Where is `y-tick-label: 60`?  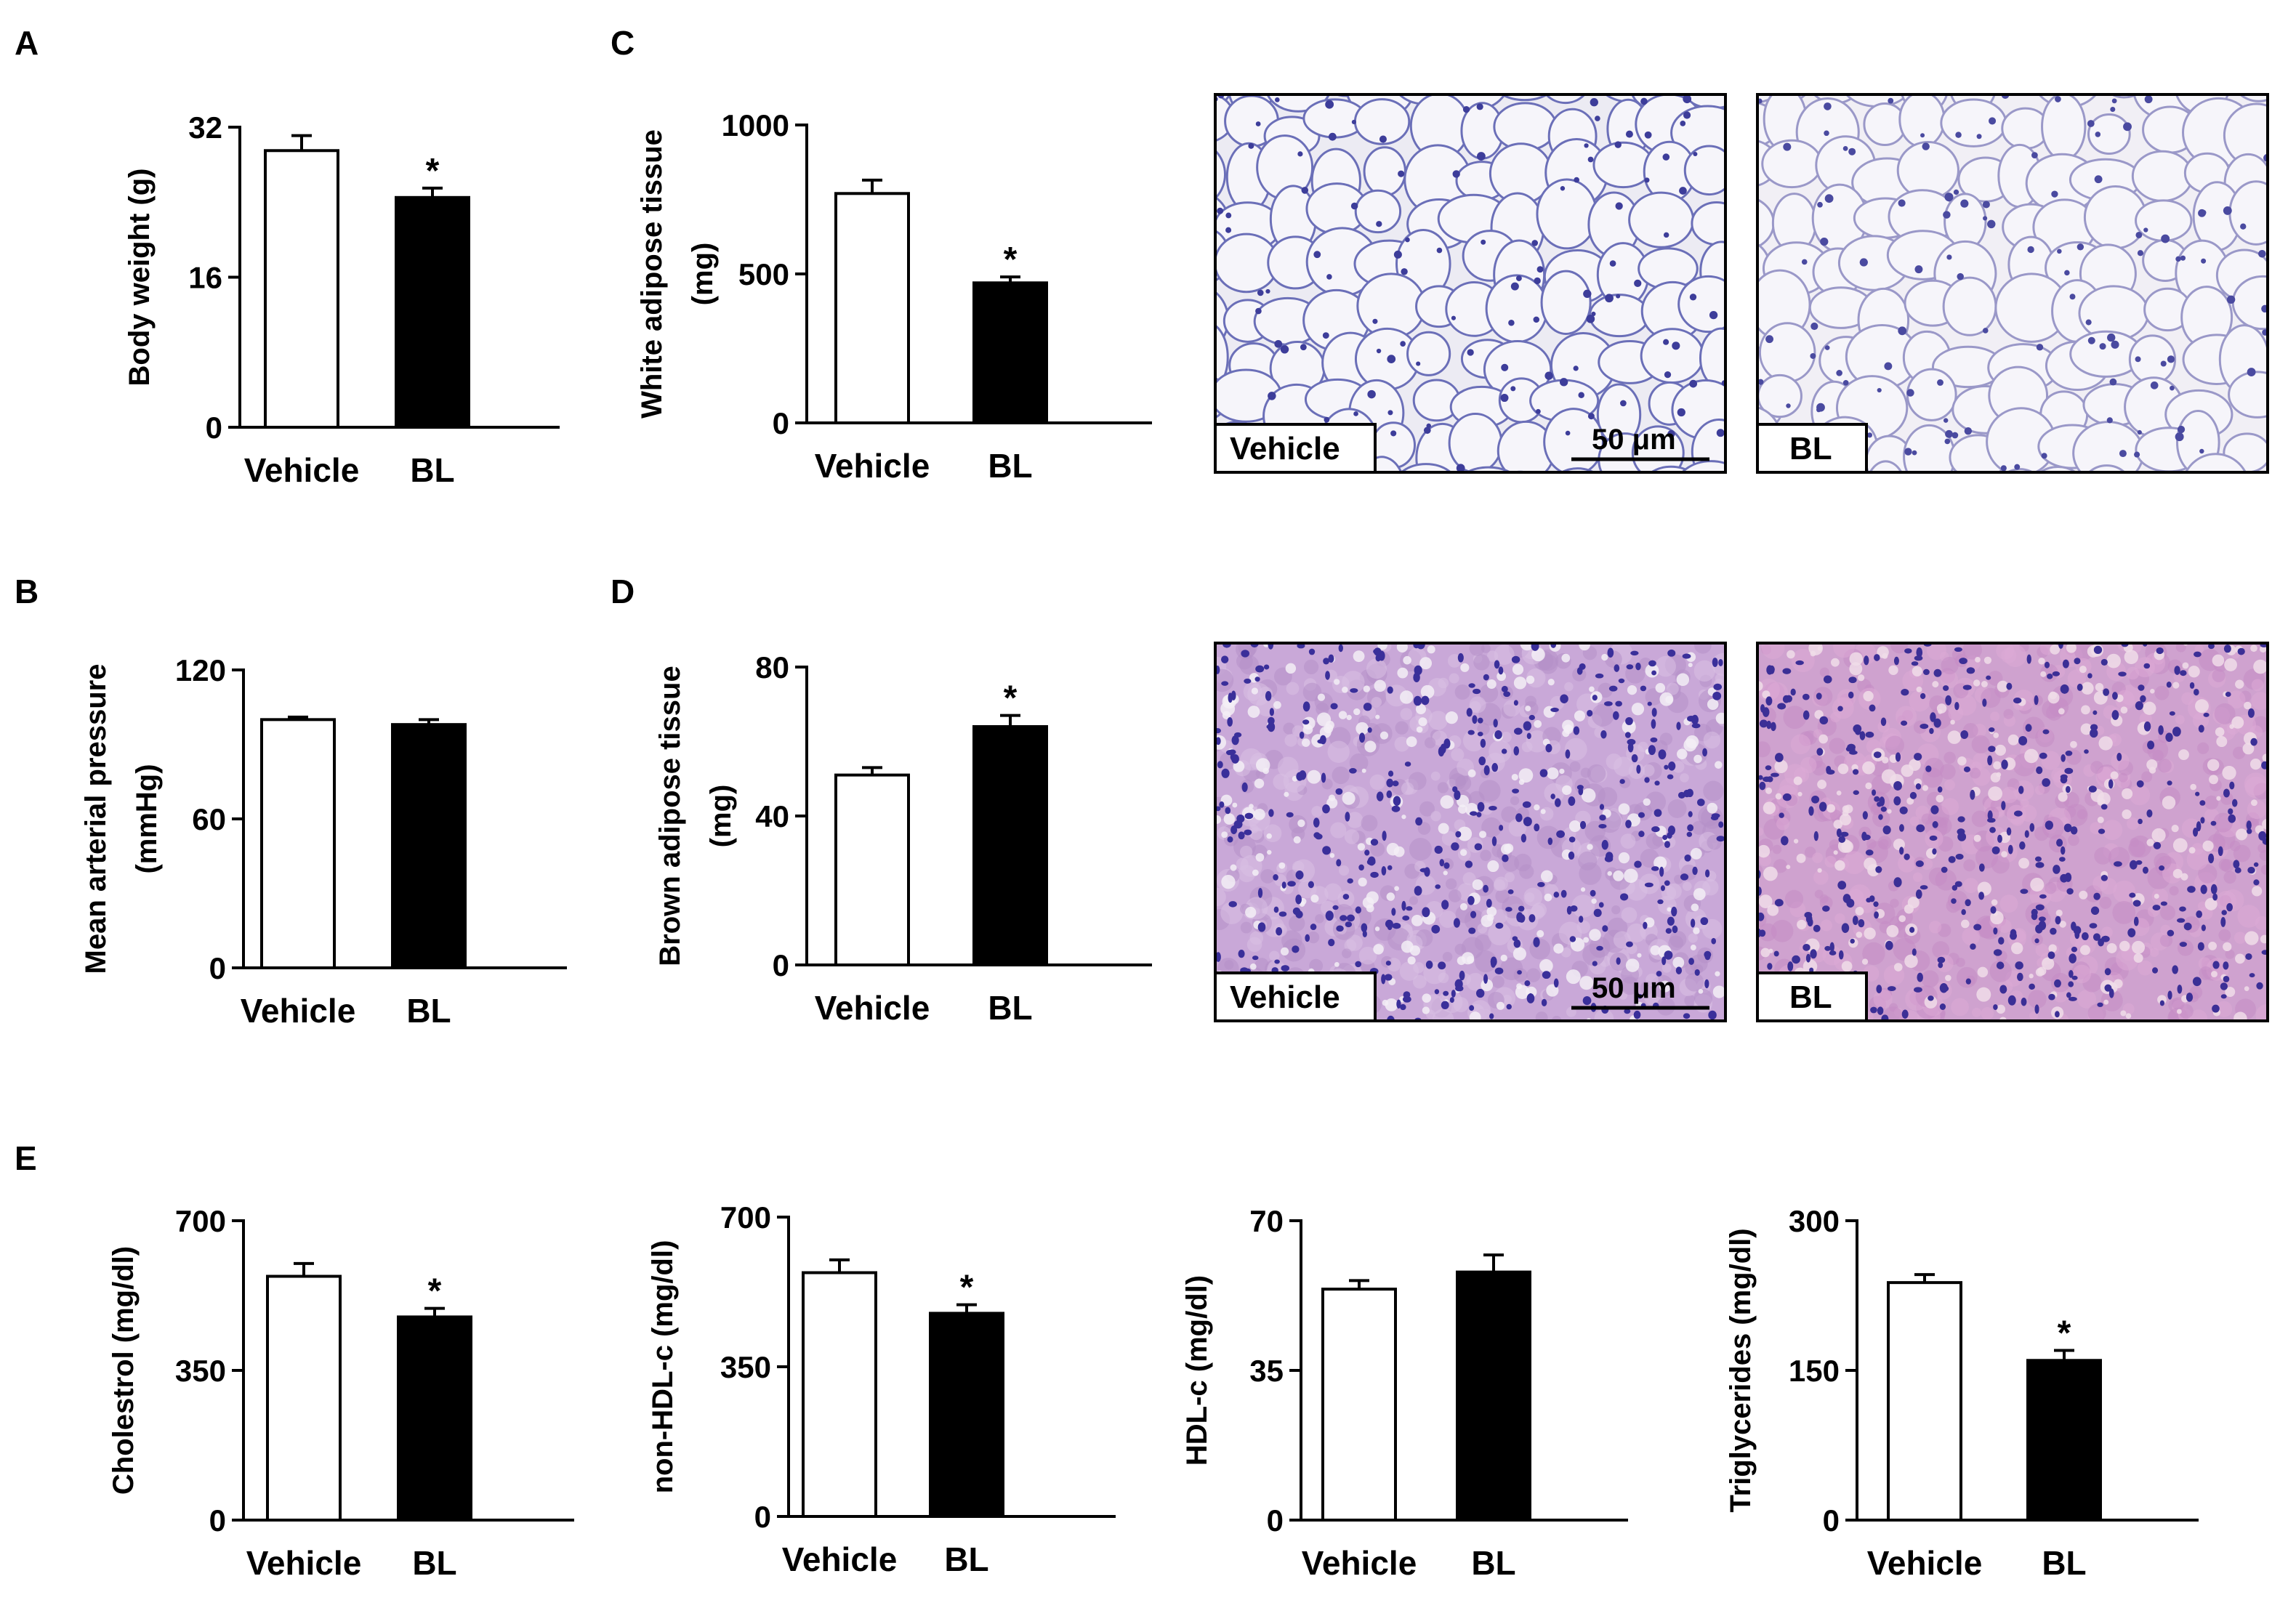 y-tick-label: 60 is located at coordinates (209, 819).